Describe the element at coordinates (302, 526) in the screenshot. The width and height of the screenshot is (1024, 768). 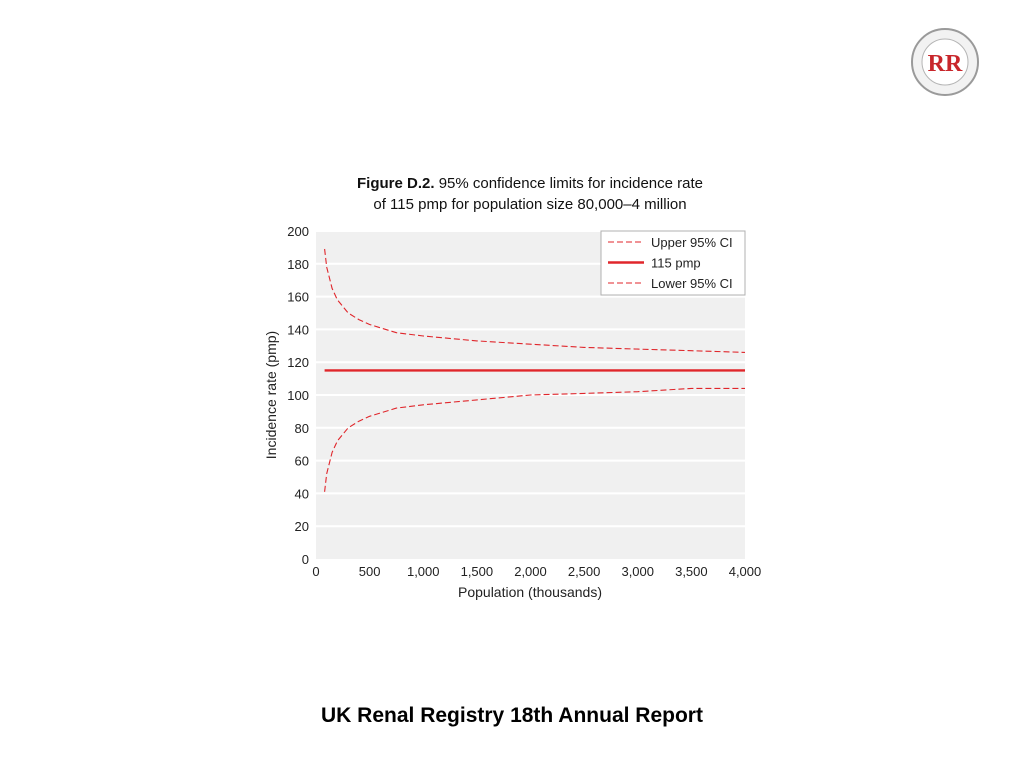
I see `y-tick-label: 20` at that location.